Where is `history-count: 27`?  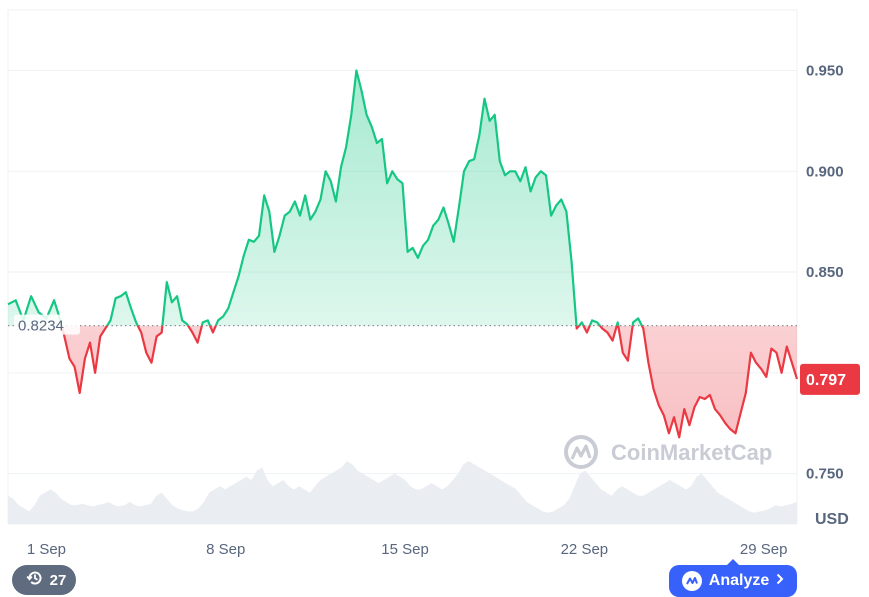 history-count: 27 is located at coordinates (58, 580).